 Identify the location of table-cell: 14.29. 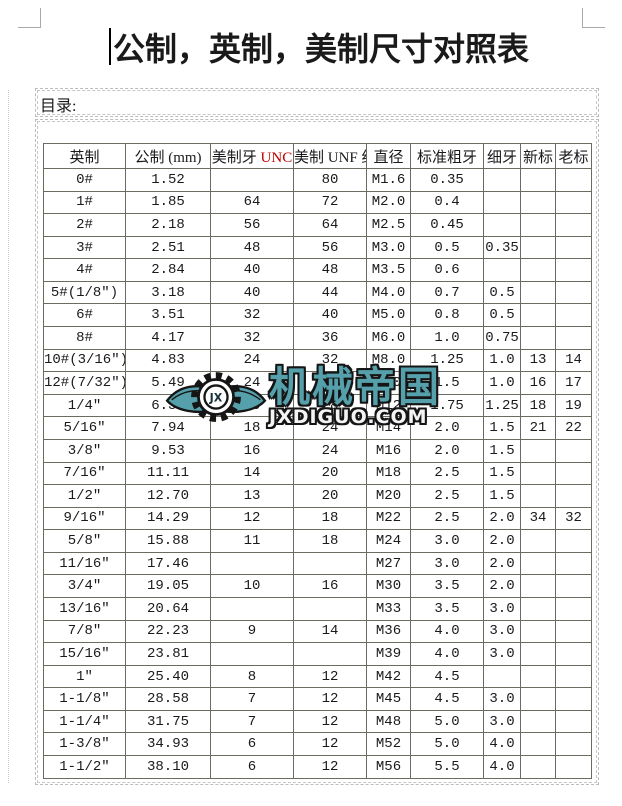
(168, 518).